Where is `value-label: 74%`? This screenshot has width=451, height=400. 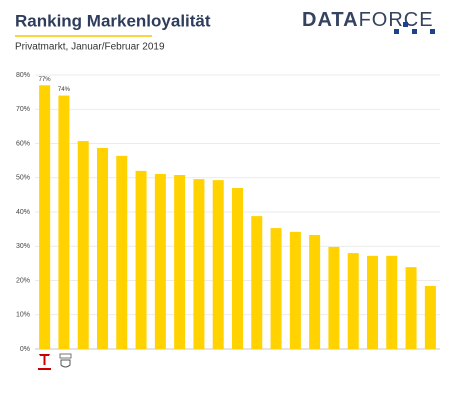 value-label: 74% is located at coordinates (64, 90).